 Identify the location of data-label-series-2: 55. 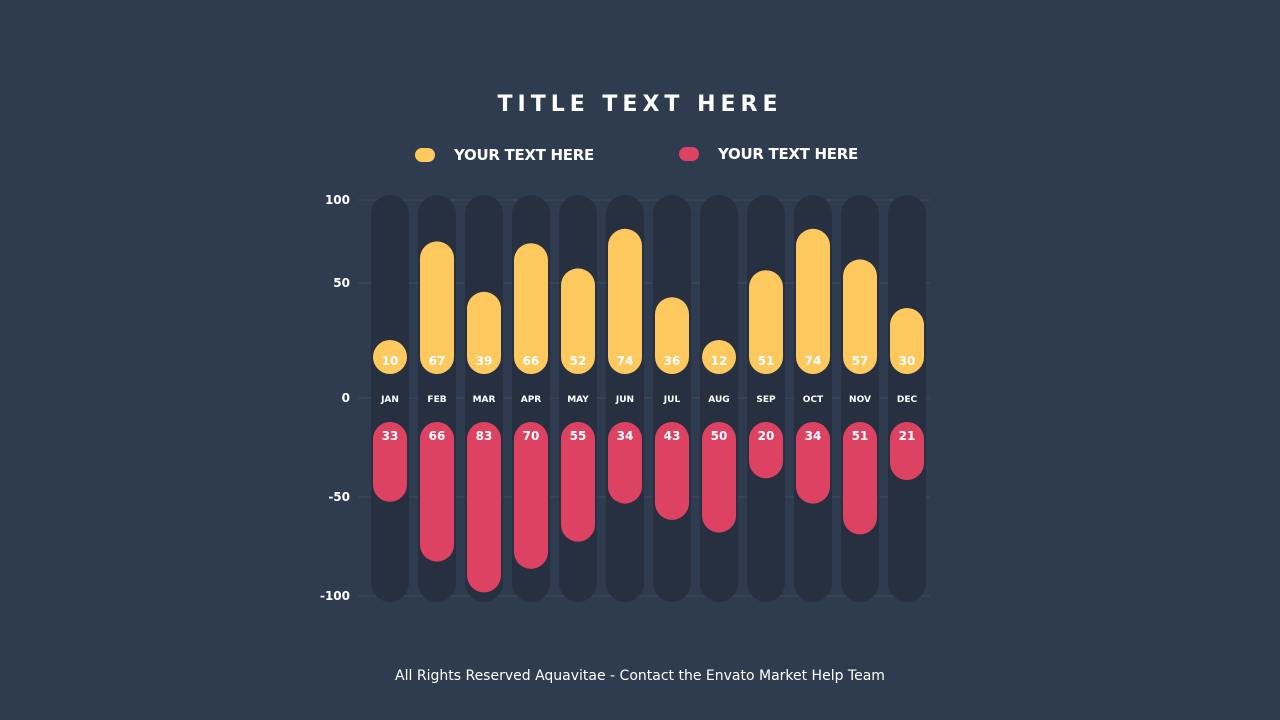
(578, 436).